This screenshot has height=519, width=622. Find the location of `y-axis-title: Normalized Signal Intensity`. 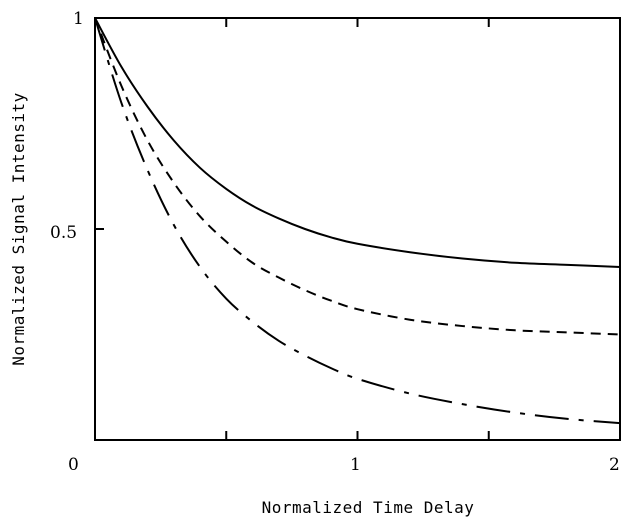

y-axis-title: Normalized Signal Intensity is located at coordinates (18, 229).